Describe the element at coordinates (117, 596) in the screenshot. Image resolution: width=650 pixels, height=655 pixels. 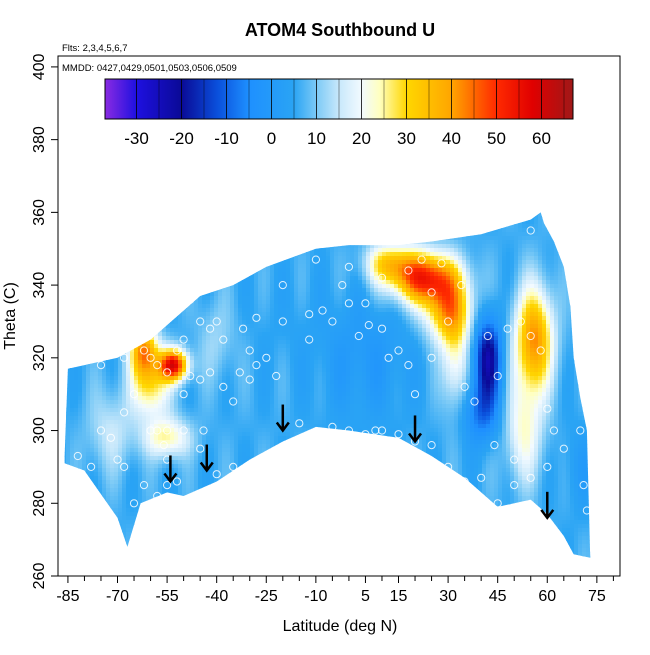
I see `x-tick-label: -70` at that location.